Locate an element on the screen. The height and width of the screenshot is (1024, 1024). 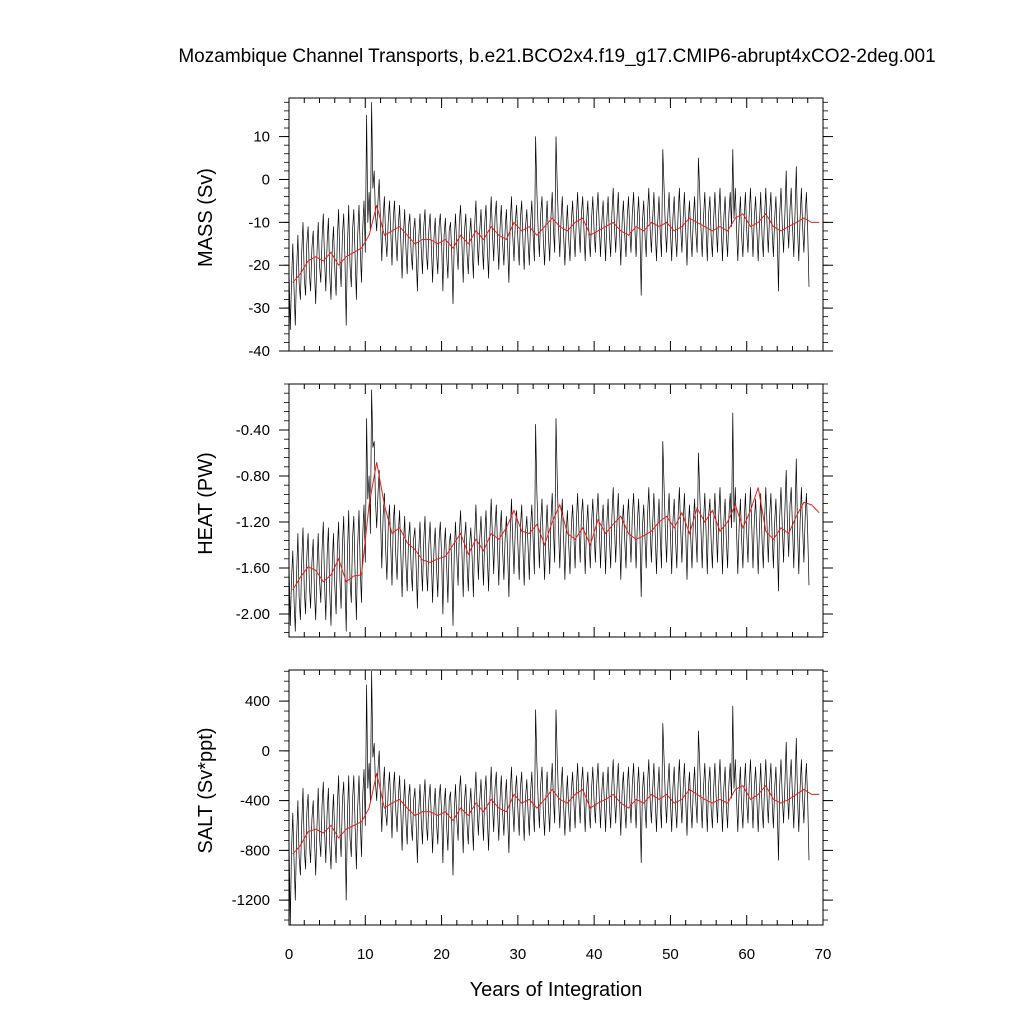
heat-ytick-label: -2.00 is located at coordinates (253, 614).